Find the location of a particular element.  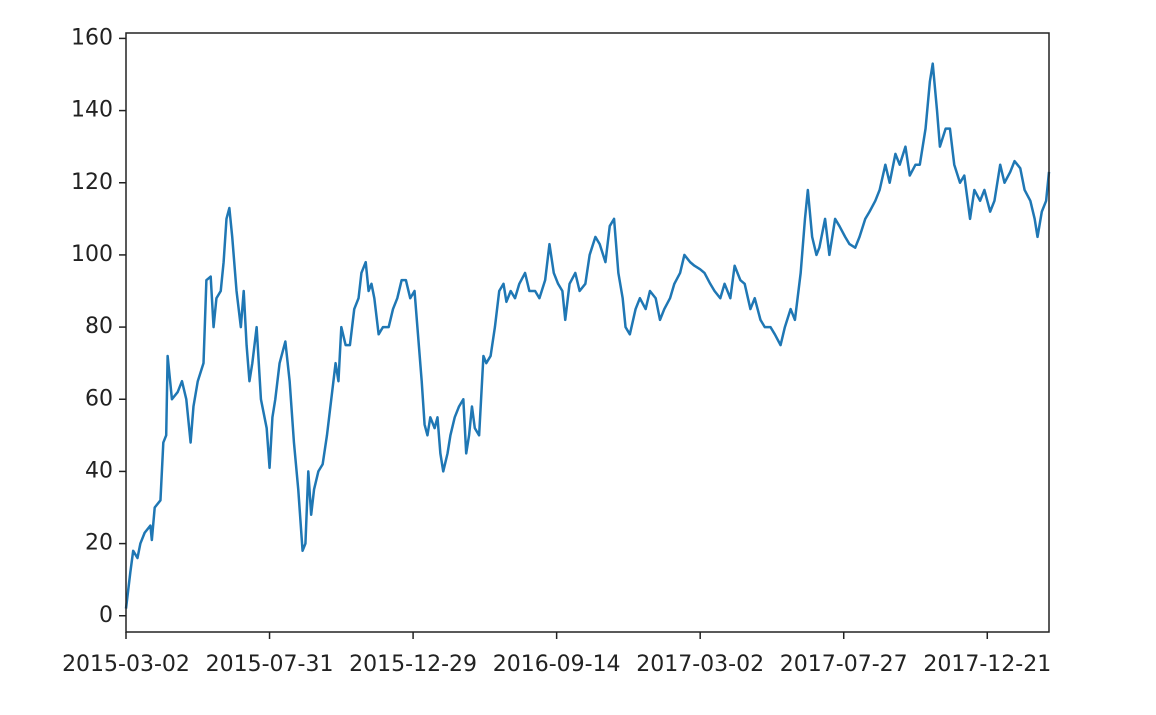

y-tick-label: 80 is located at coordinates (99, 326).